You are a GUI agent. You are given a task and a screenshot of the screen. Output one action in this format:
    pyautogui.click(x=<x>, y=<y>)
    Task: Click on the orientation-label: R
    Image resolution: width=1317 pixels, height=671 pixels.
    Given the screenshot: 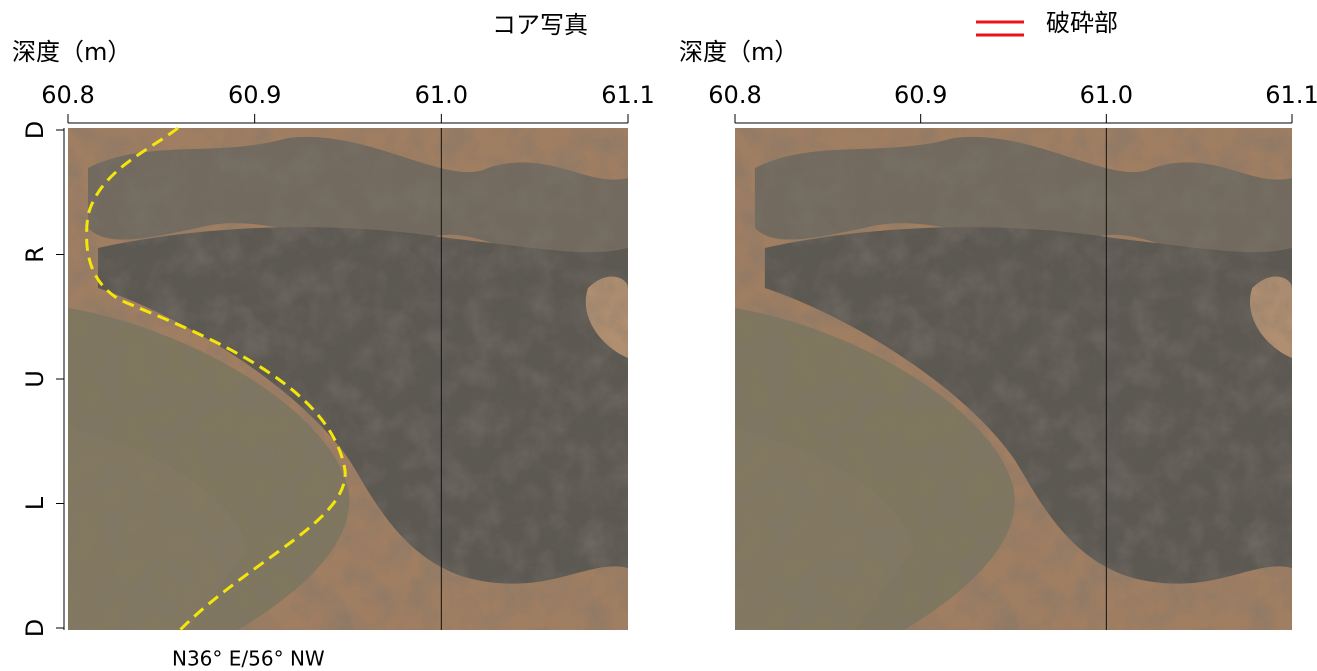 What is the action you would take?
    pyautogui.click(x=35, y=254)
    